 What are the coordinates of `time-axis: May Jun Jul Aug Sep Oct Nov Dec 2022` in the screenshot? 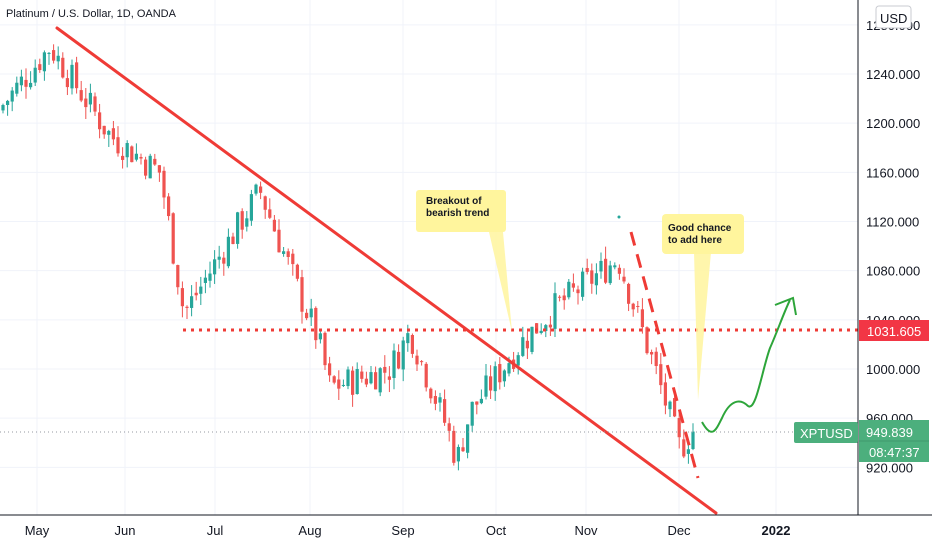 It's located at (408, 530).